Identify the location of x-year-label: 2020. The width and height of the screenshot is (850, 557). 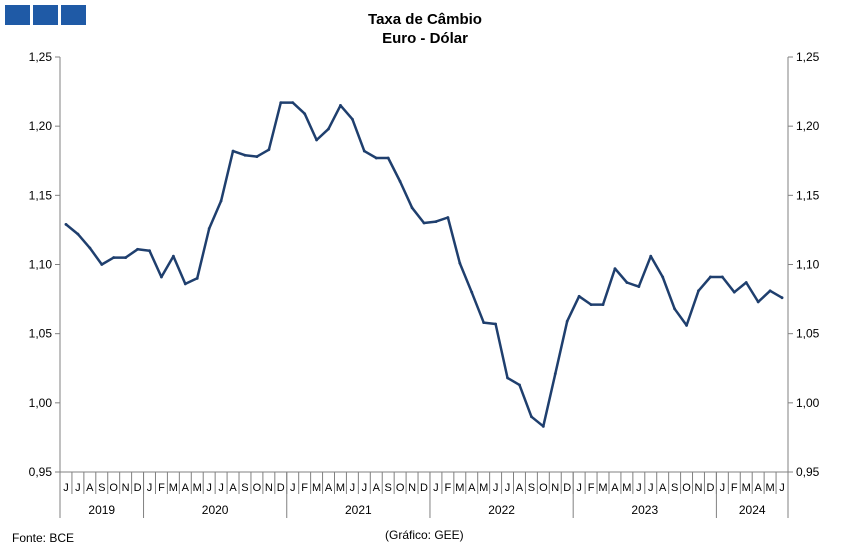
(215, 510).